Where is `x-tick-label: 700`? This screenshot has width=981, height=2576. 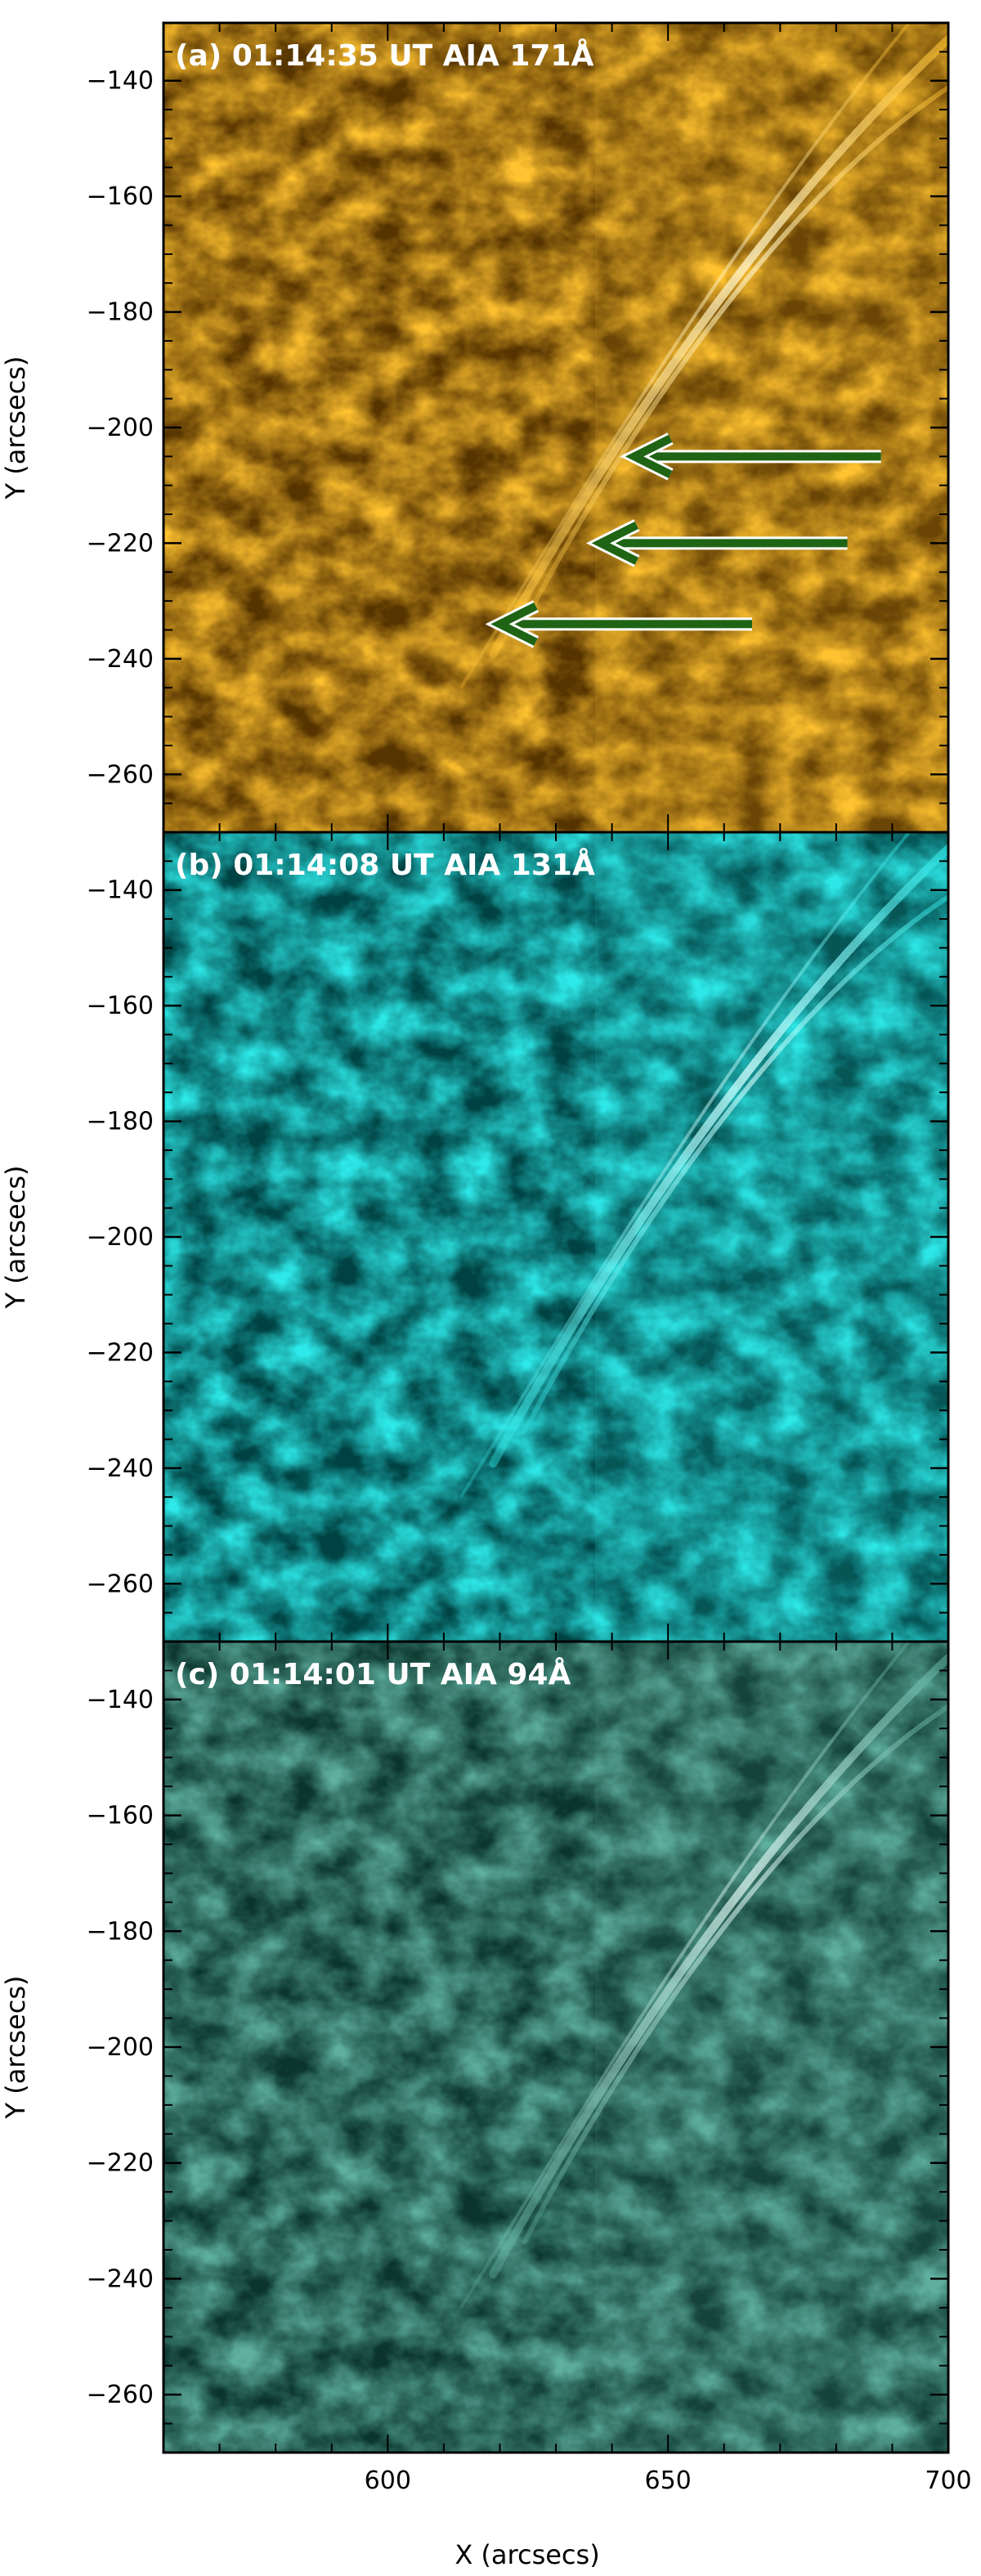
x-tick-label: 700 is located at coordinates (948, 2480).